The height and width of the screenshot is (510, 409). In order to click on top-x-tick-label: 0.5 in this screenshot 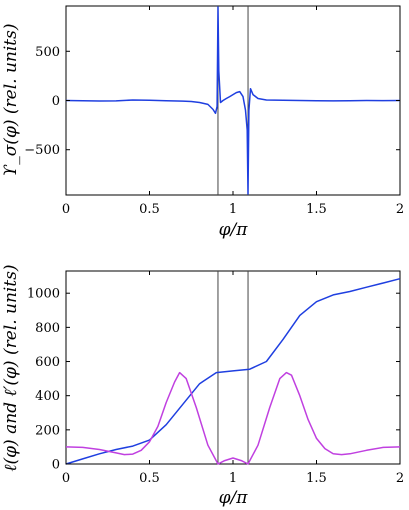, I will do `click(149, 209)`.